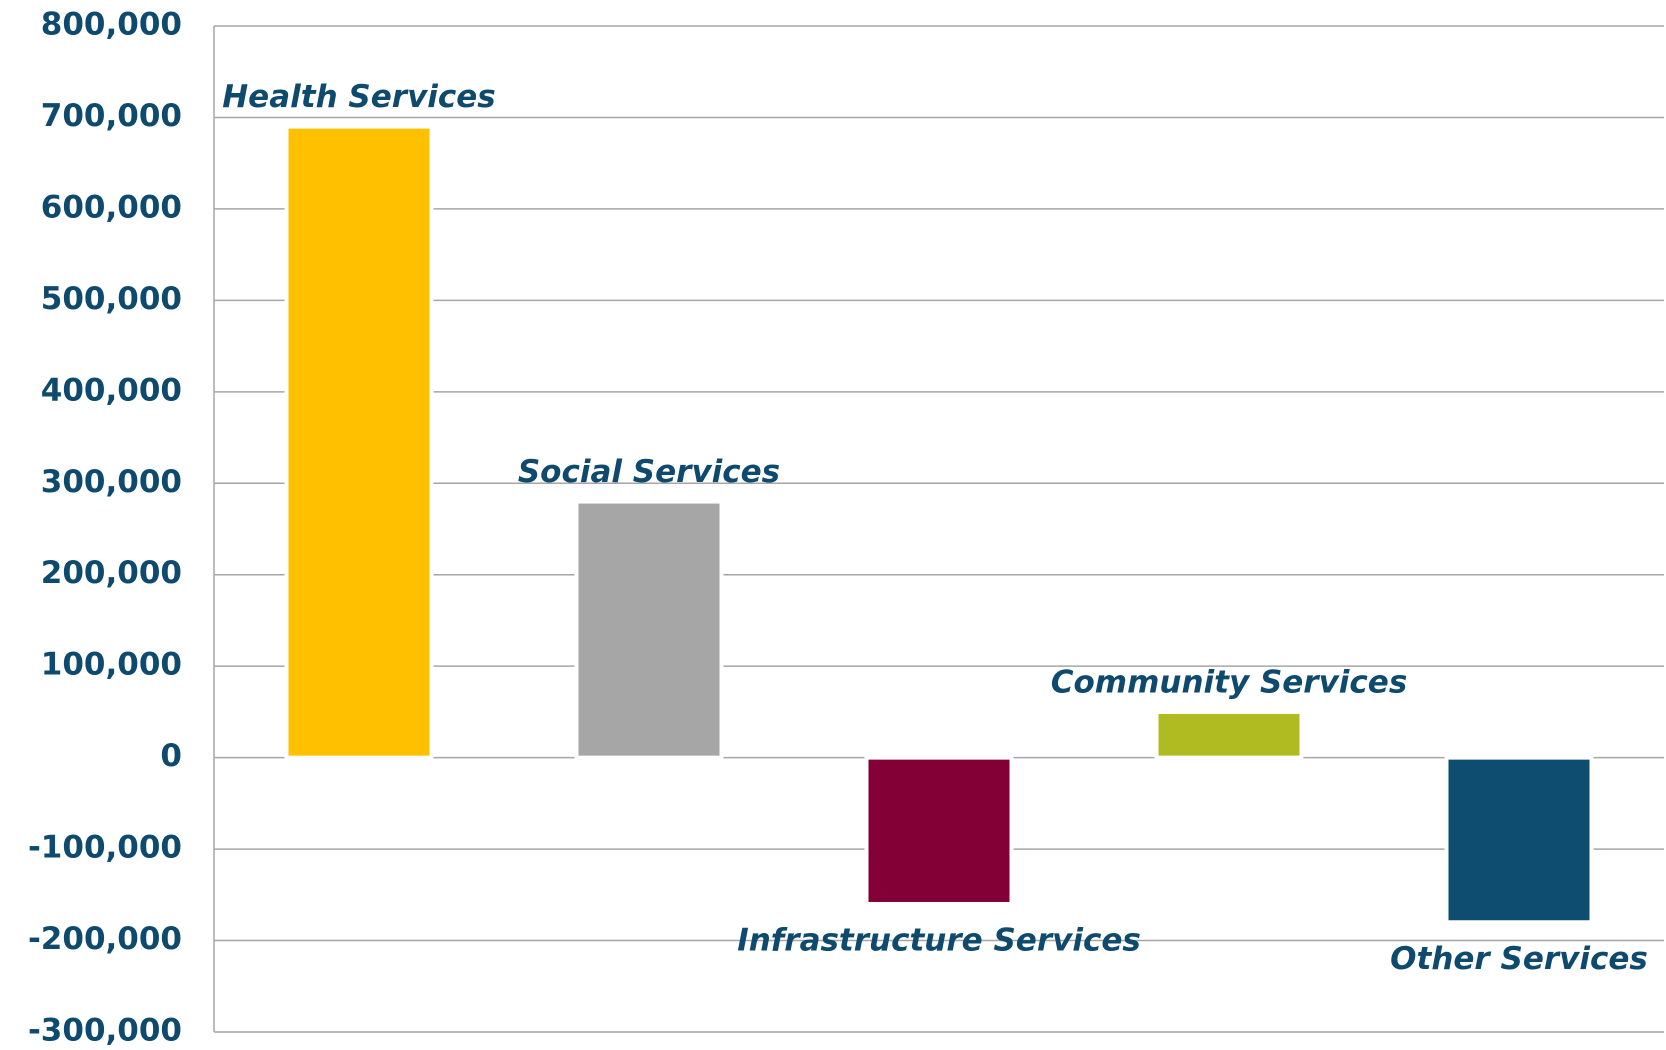  Describe the element at coordinates (111, 25) in the screenshot. I see `y-tick-label: 800,000` at that location.